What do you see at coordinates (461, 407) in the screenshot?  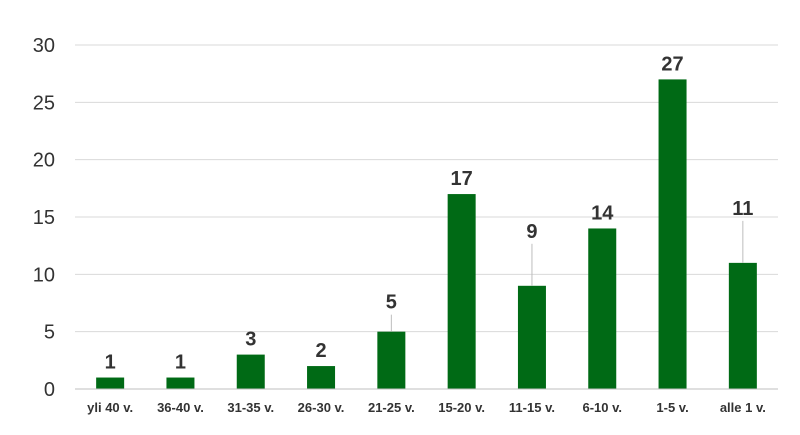 I see `x-tick-label: 15-20 v.` at bounding box center [461, 407].